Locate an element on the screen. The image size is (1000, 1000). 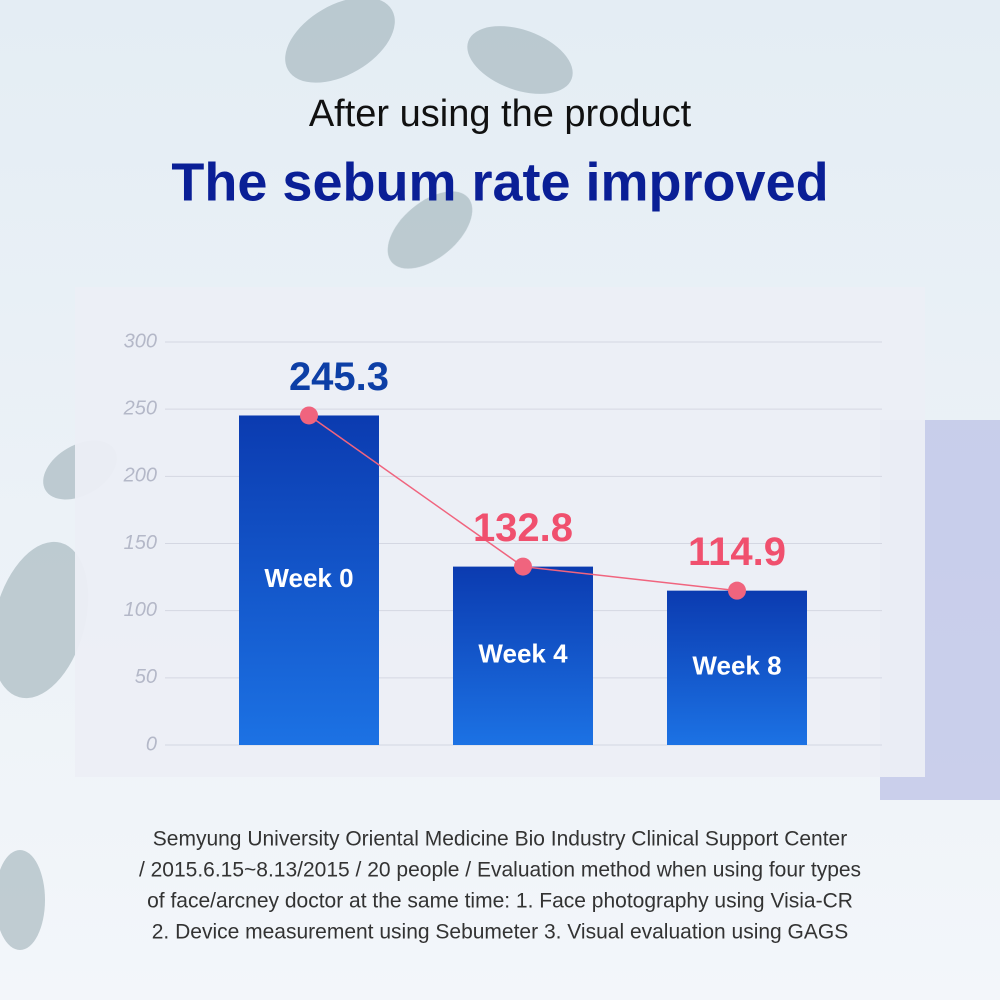
value-label: 132.8 is located at coordinates (523, 528).